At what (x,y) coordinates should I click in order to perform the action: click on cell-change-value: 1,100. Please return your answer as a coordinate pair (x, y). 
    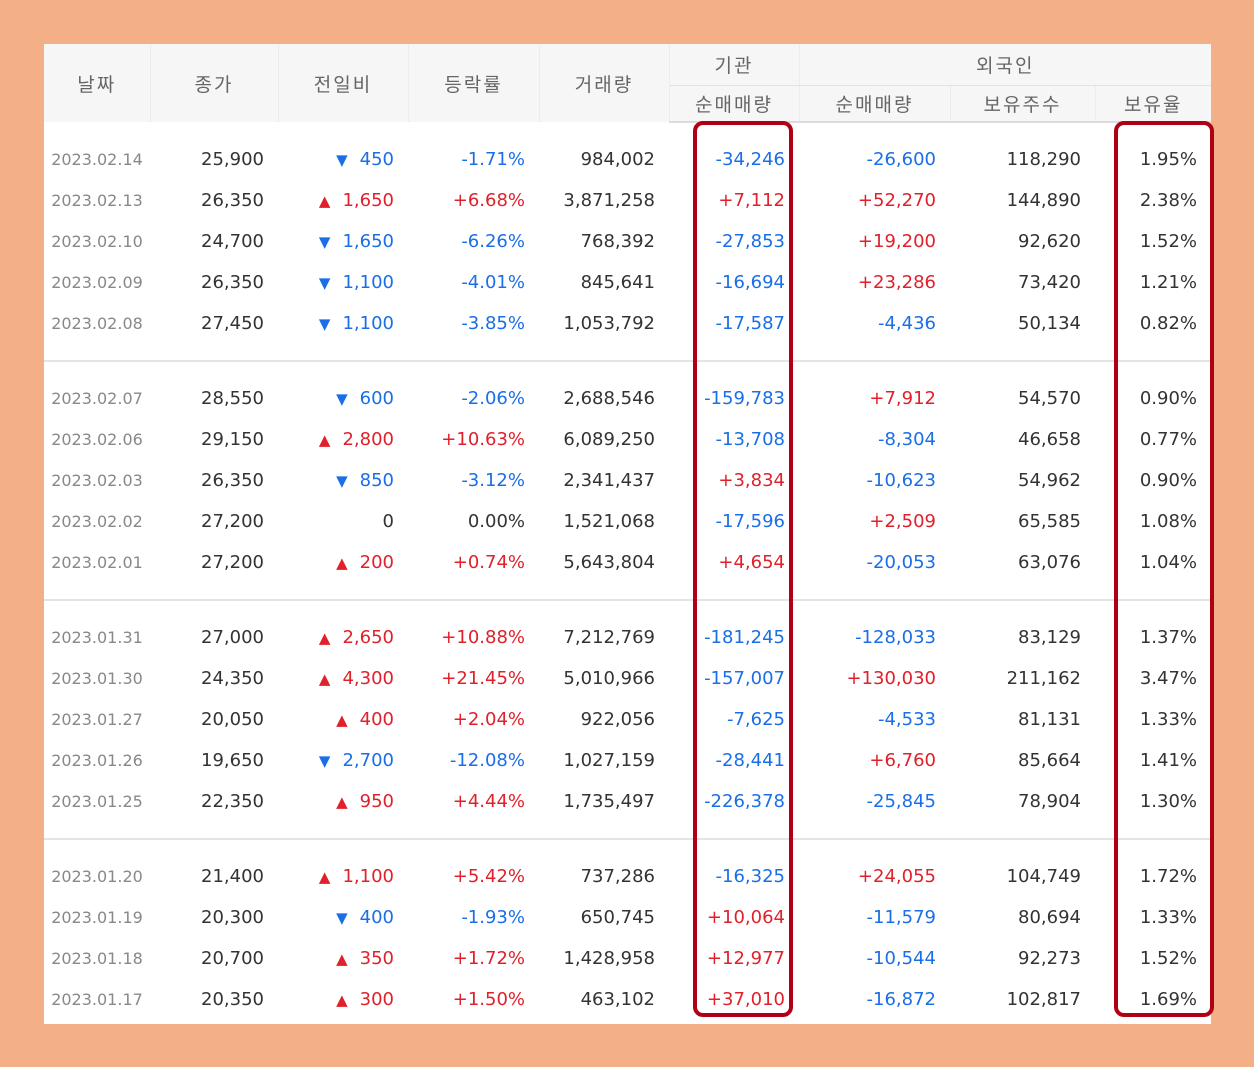
    Looking at the image, I should click on (368, 876).